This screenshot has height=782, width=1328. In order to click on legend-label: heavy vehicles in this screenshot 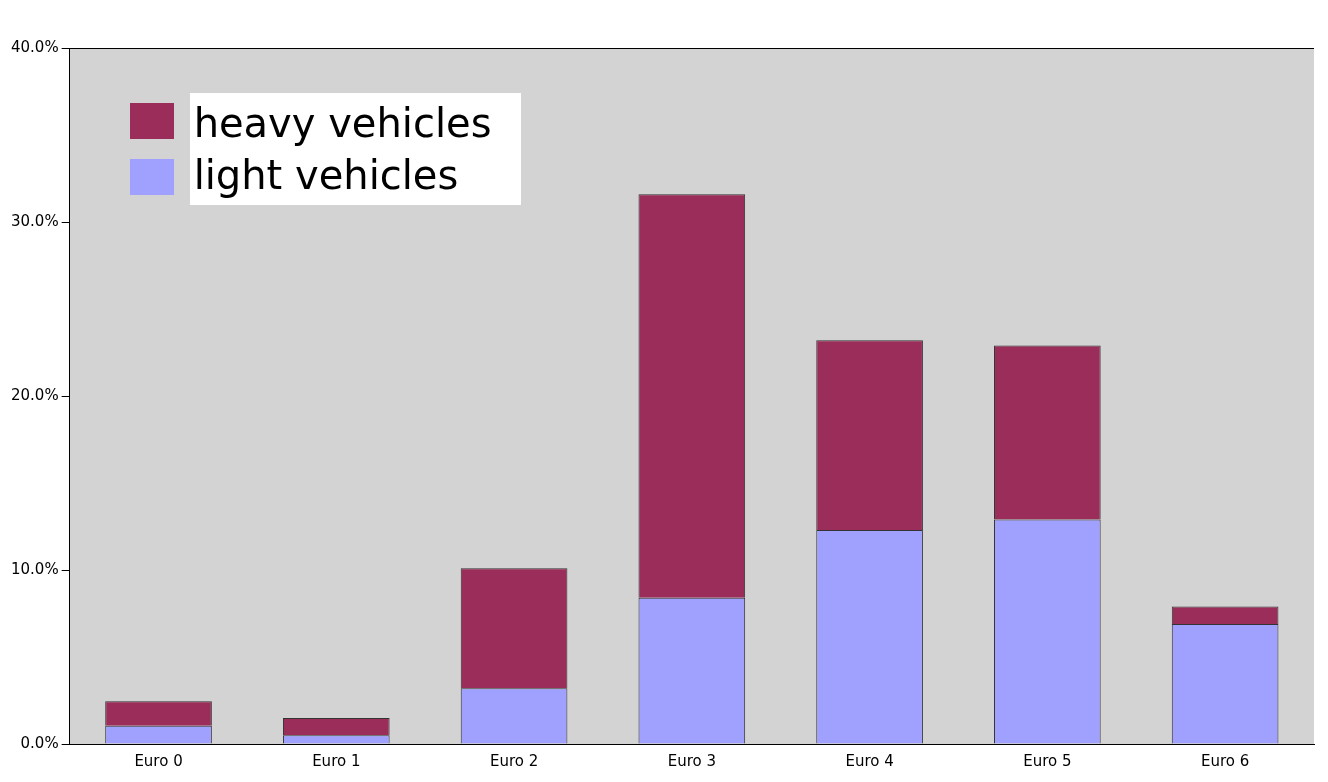, I will do `click(342, 123)`.